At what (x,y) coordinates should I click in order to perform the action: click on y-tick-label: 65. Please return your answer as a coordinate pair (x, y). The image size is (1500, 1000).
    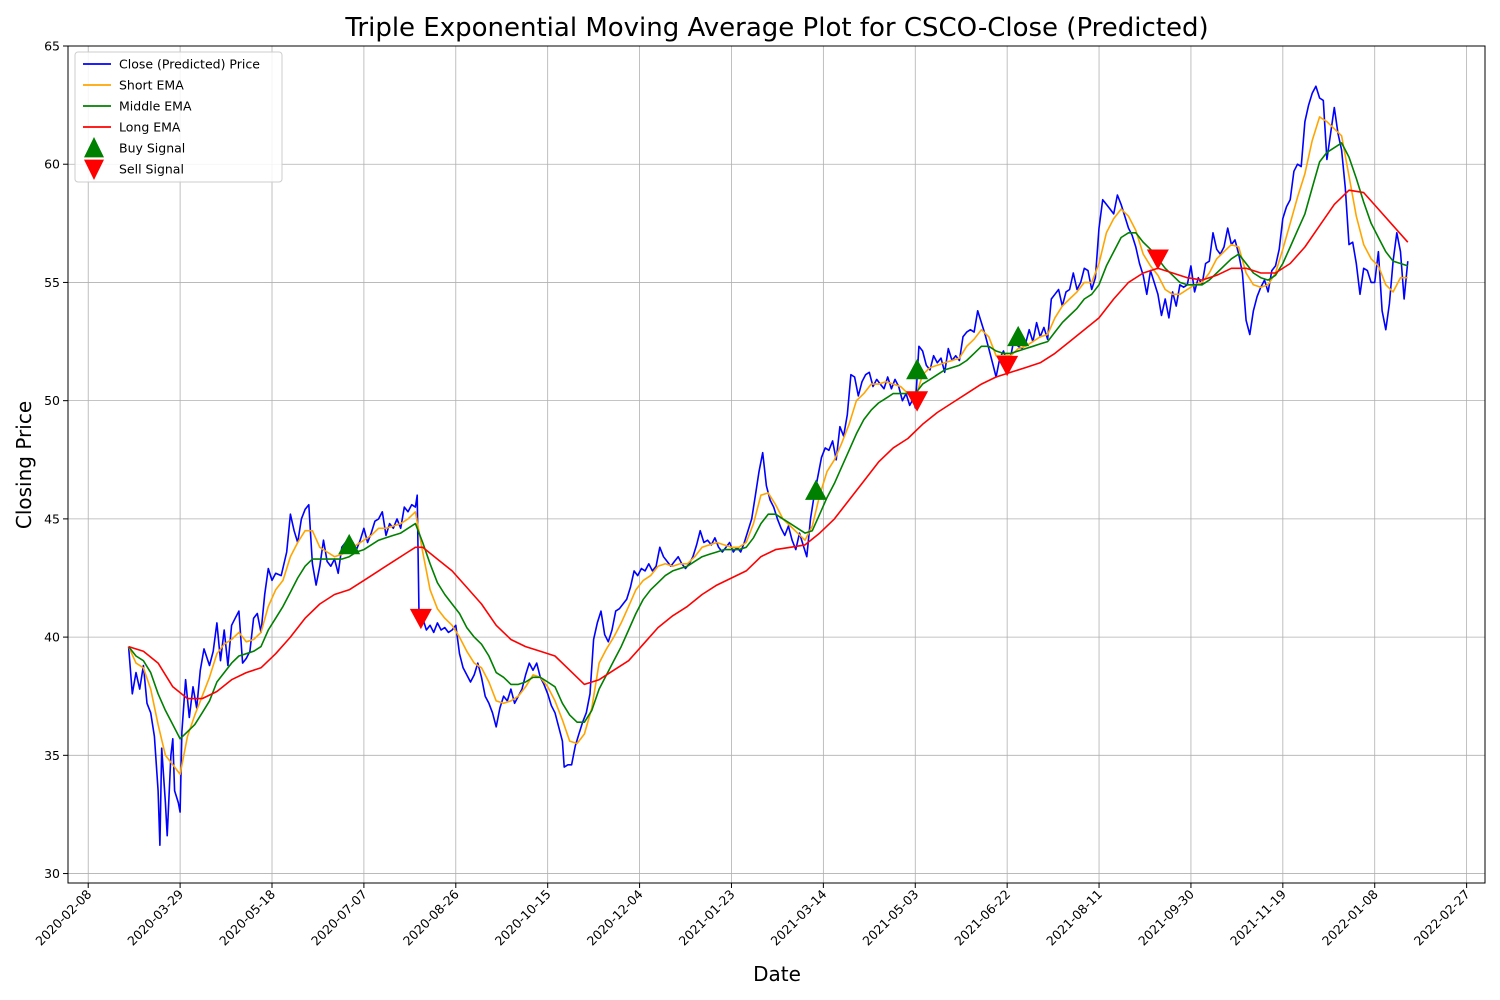
    Looking at the image, I should click on (52, 46).